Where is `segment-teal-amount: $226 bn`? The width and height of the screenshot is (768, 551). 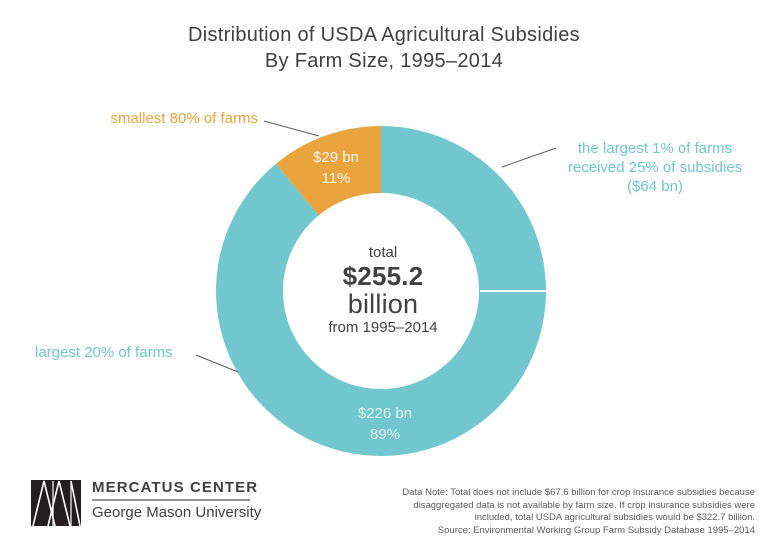 segment-teal-amount: $226 bn is located at coordinates (385, 413).